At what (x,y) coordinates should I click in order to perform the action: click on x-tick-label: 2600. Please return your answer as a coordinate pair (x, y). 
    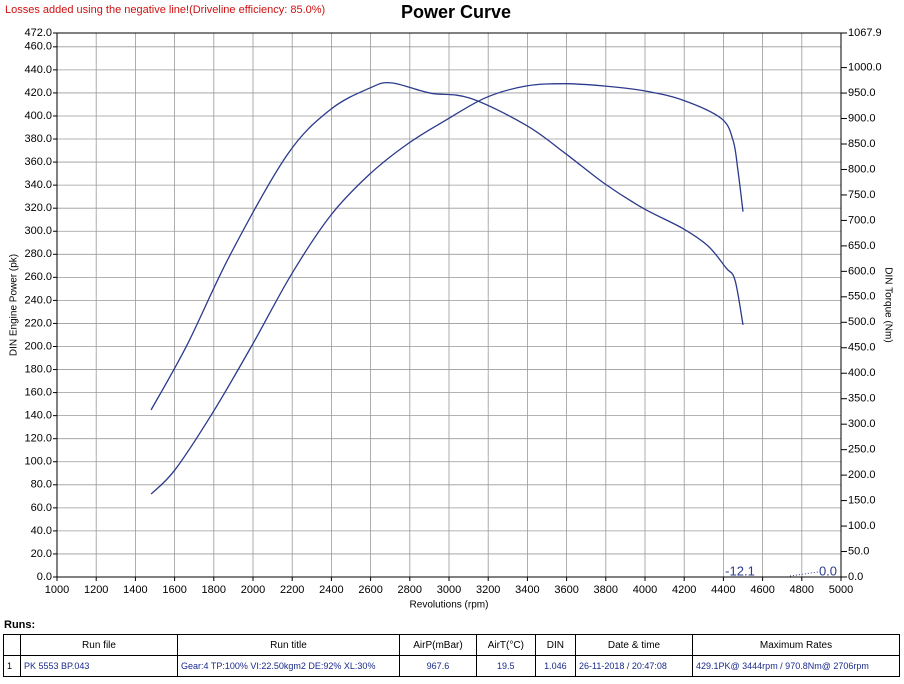
    Looking at the image, I should click on (370, 590).